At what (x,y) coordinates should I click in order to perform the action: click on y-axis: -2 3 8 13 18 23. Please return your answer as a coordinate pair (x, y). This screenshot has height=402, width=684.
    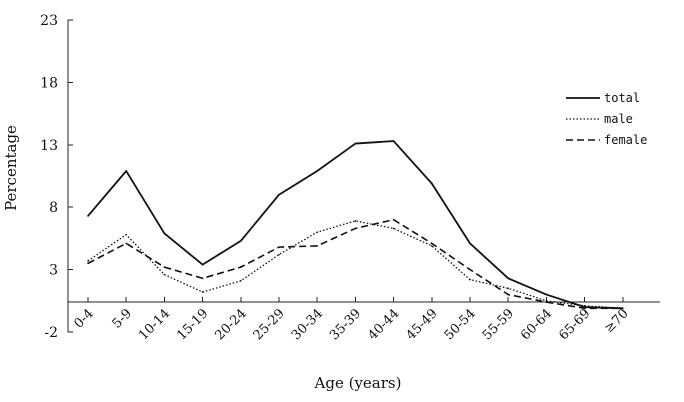
    Looking at the image, I should click on (56, 177).